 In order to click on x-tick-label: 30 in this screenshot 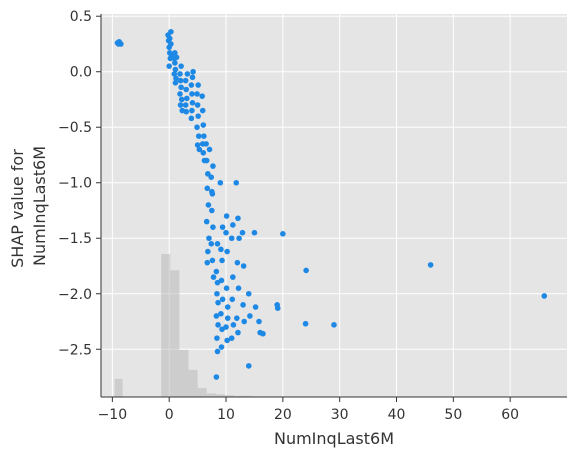, I will do `click(340, 415)`.